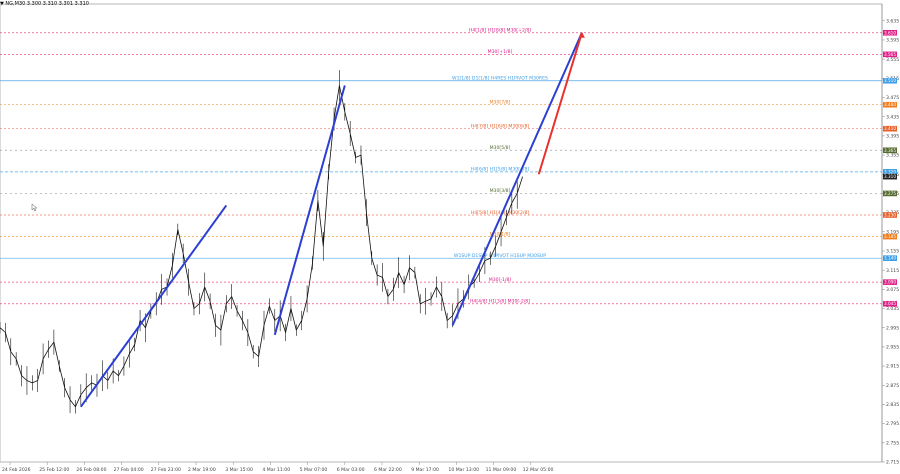 This screenshot has width=900, height=474. What do you see at coordinates (500, 126) in the screenshot?
I see `level-label: H4[7/8] H1[6/8] M30[6/8]` at bounding box center [500, 126].